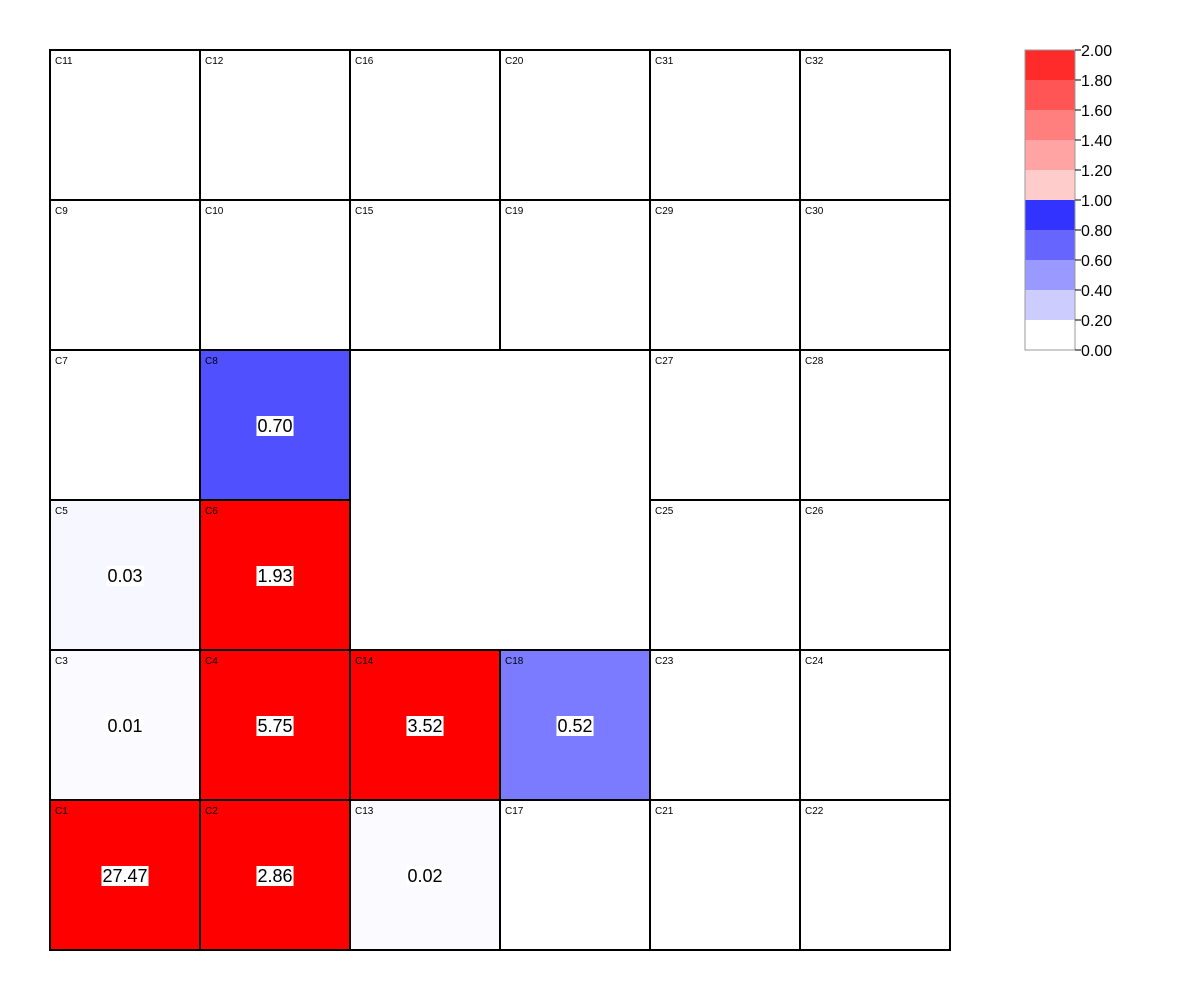 The width and height of the screenshot is (1200, 1000). I want to click on cell-name-label: C26, so click(814, 511).